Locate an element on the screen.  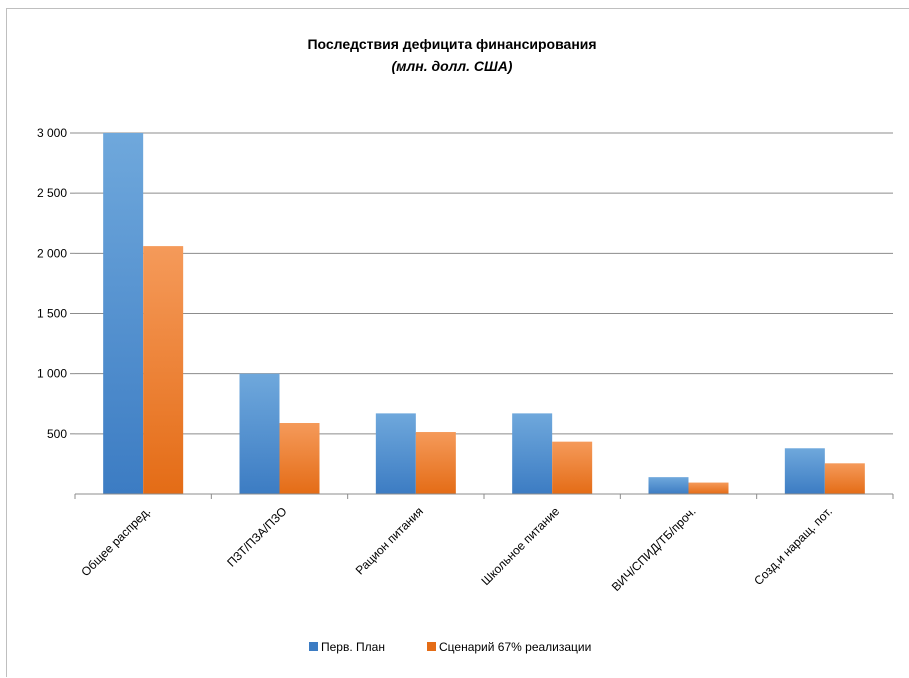
category-label: Созд.и наращ. пот. is located at coordinates (793, 546).